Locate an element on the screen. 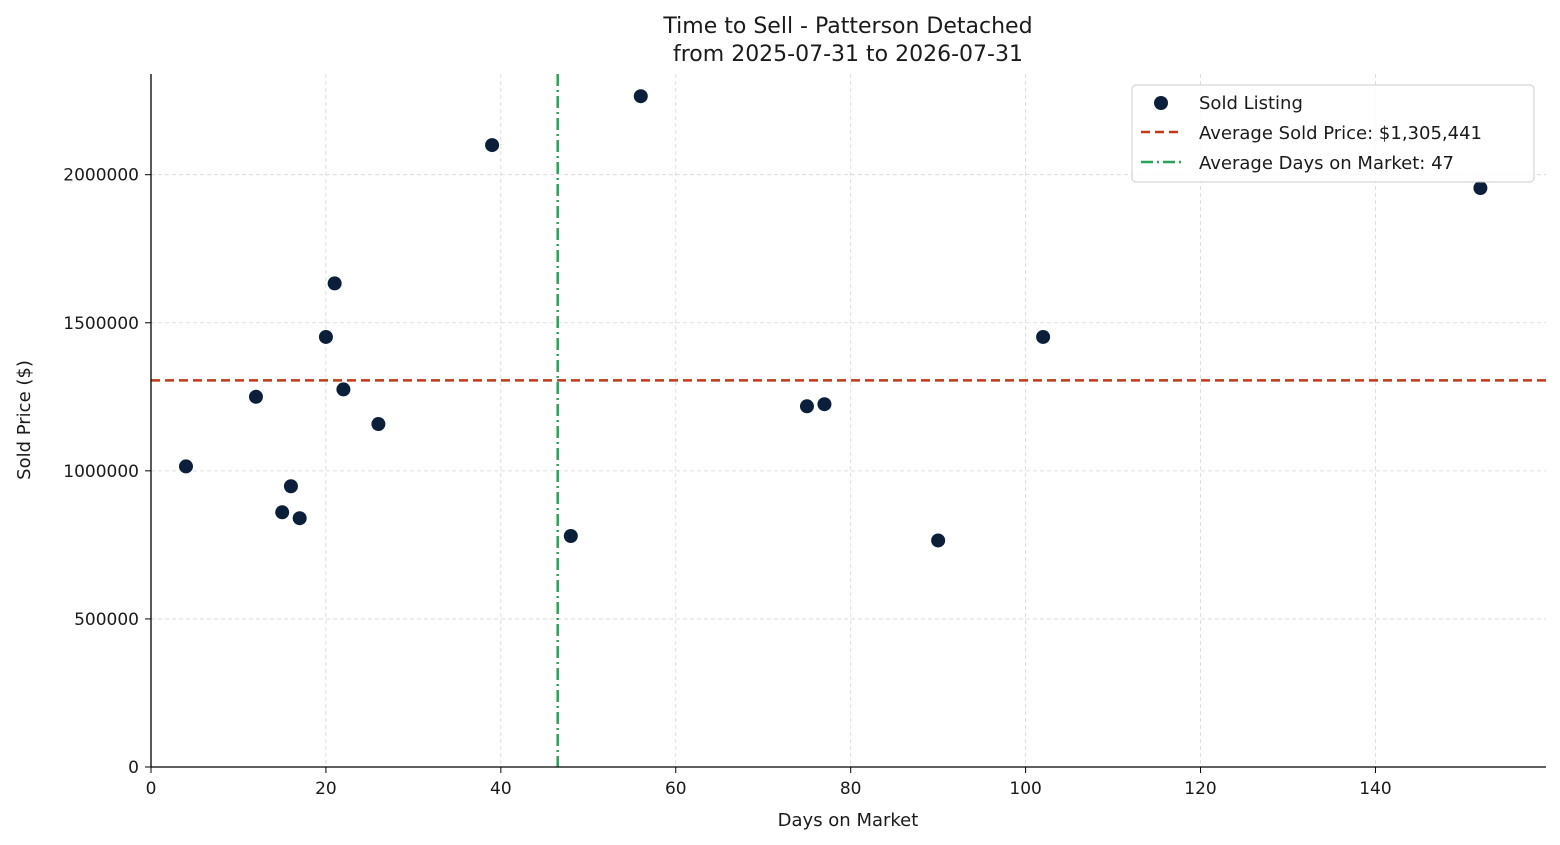  x-tick-label: 100 is located at coordinates (1025, 789).